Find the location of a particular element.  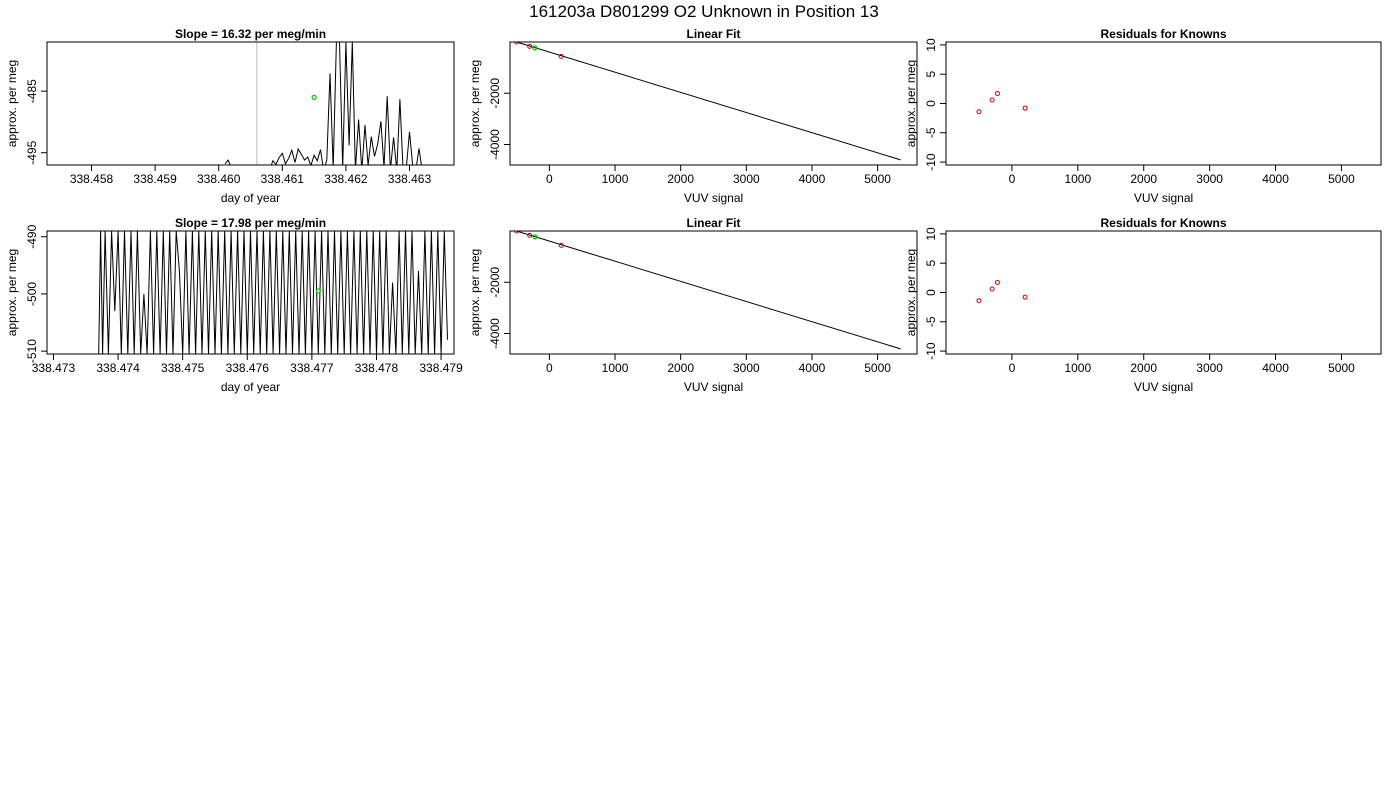

chart-title: Slope = 16.32 per meg/min is located at coordinates (250, 34).